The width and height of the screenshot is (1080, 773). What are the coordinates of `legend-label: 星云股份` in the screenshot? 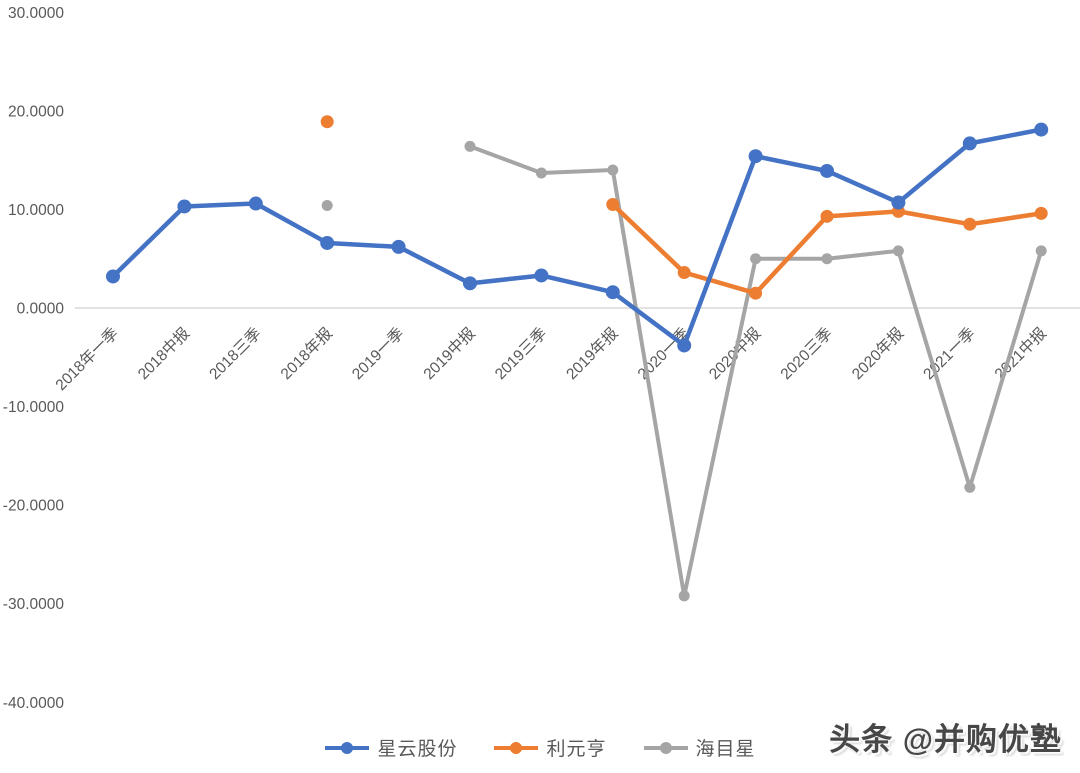 It's located at (417, 749).